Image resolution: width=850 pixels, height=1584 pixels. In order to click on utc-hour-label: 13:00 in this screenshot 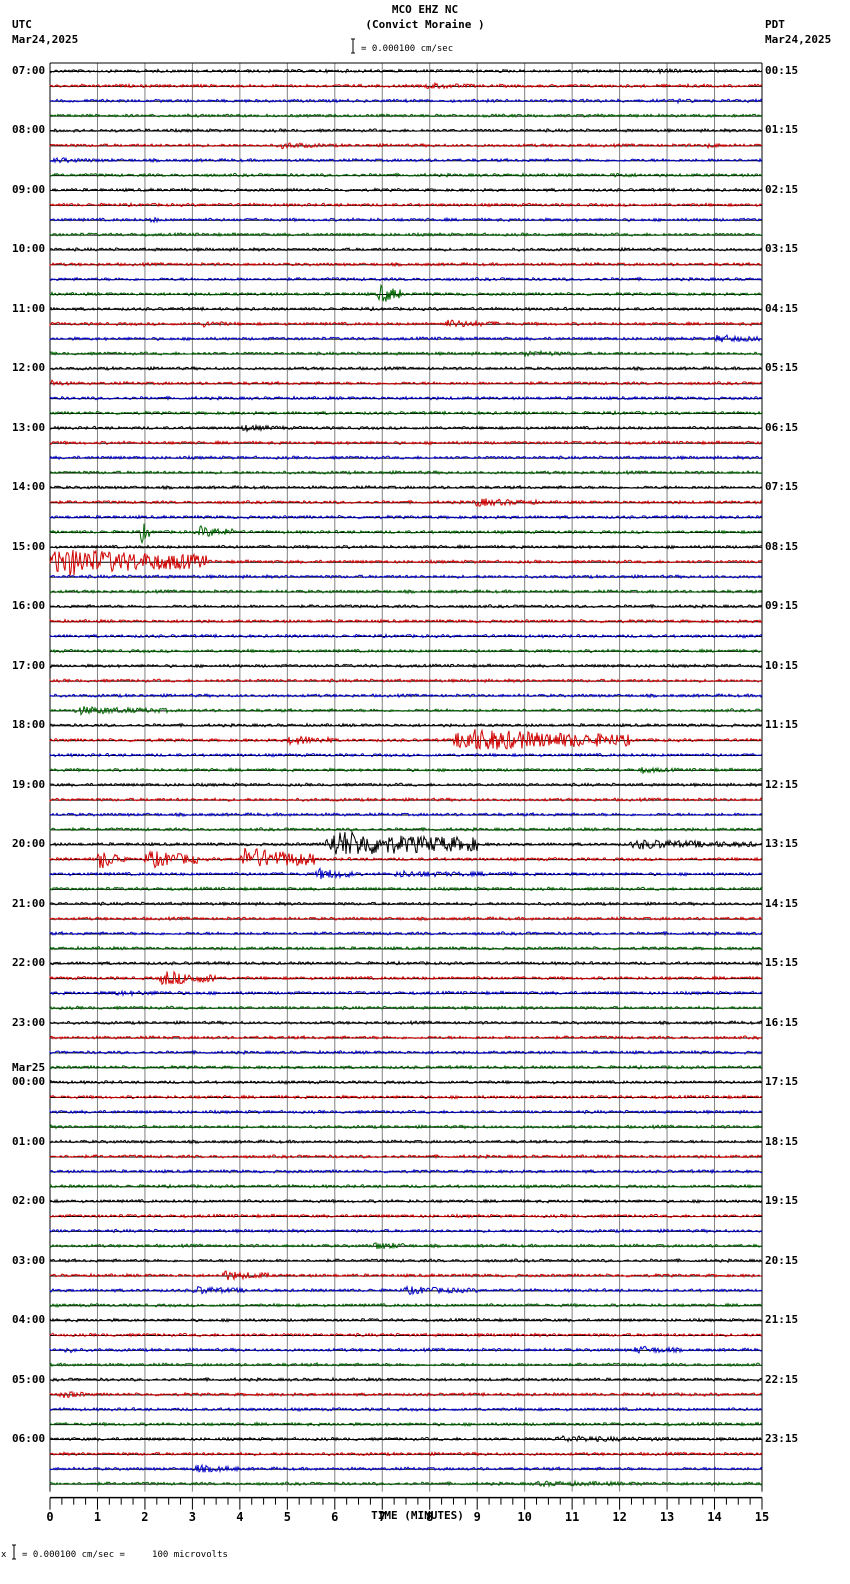, I will do `click(29, 427)`.